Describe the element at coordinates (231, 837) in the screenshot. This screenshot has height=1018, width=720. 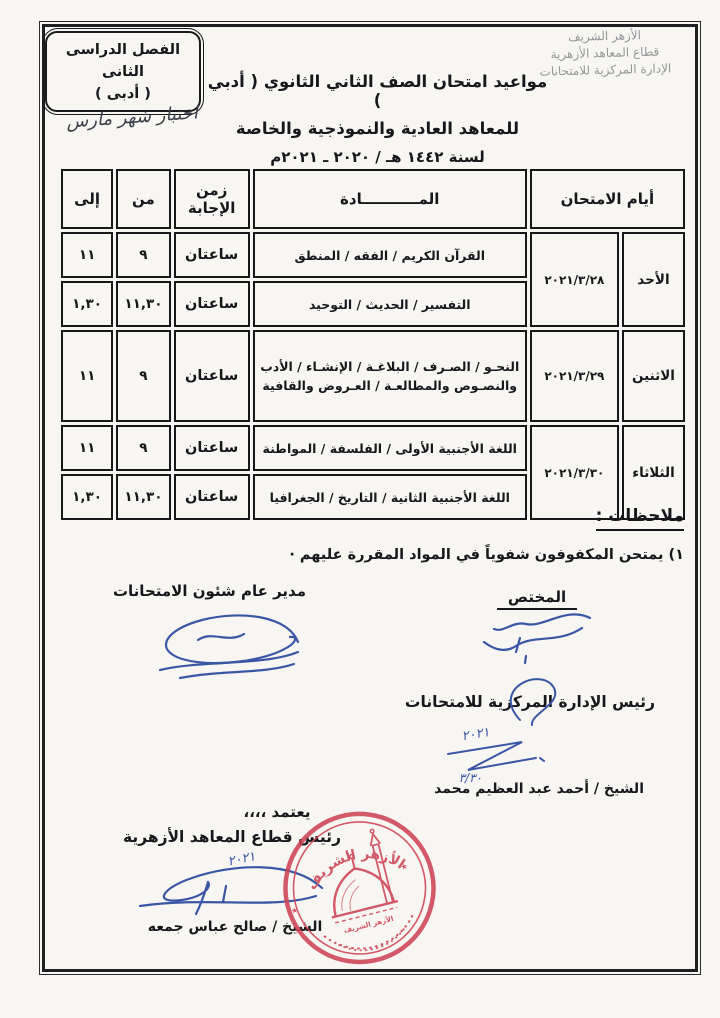
I see `sector-head-label: رئيس قطاع المعاهد الأزهرية` at that location.